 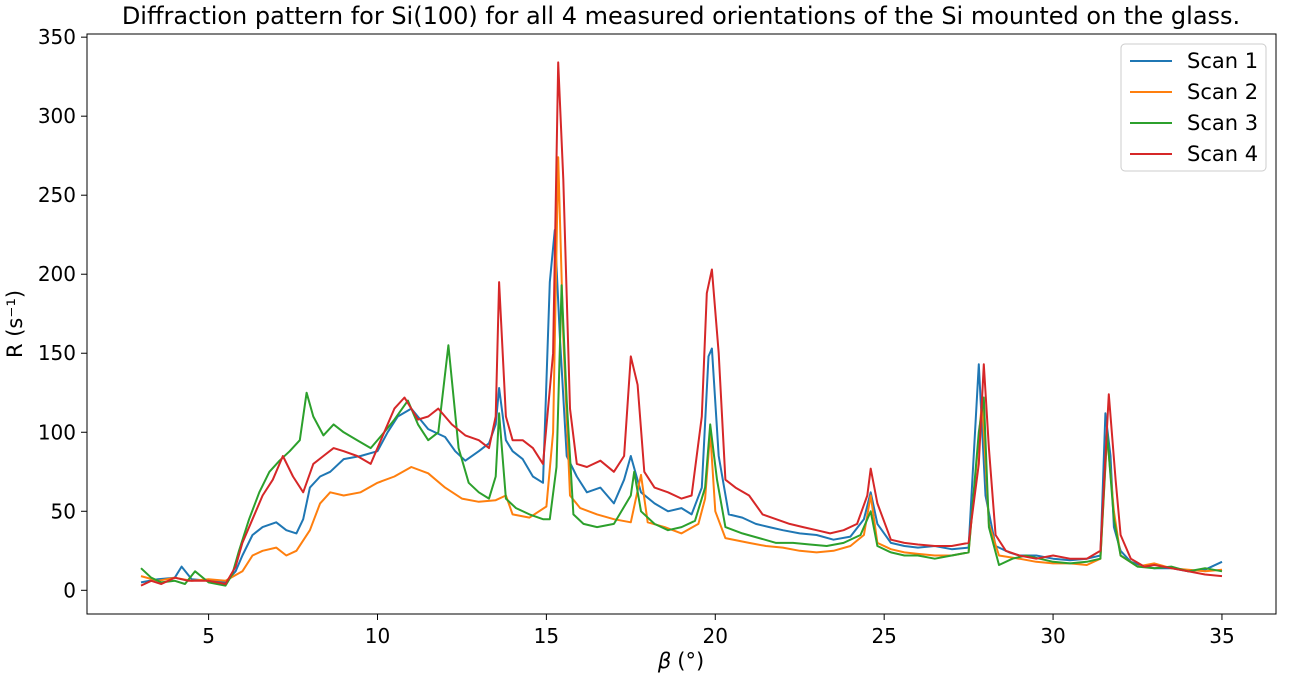 I want to click on y-axis-label: R (s⁻¹), so click(x=15, y=324).